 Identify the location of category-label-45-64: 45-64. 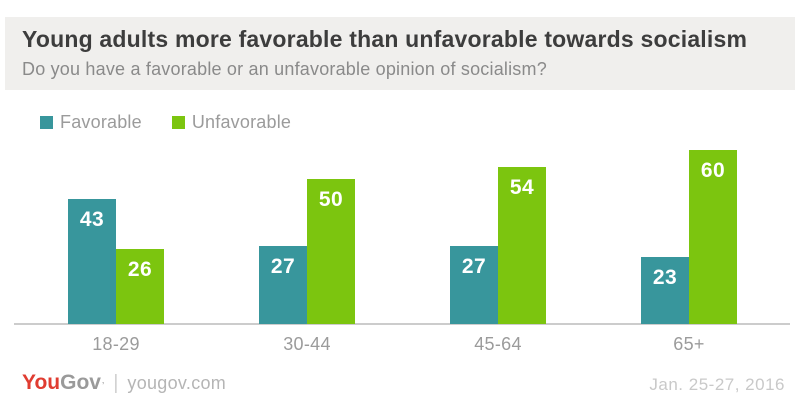
(498, 344).